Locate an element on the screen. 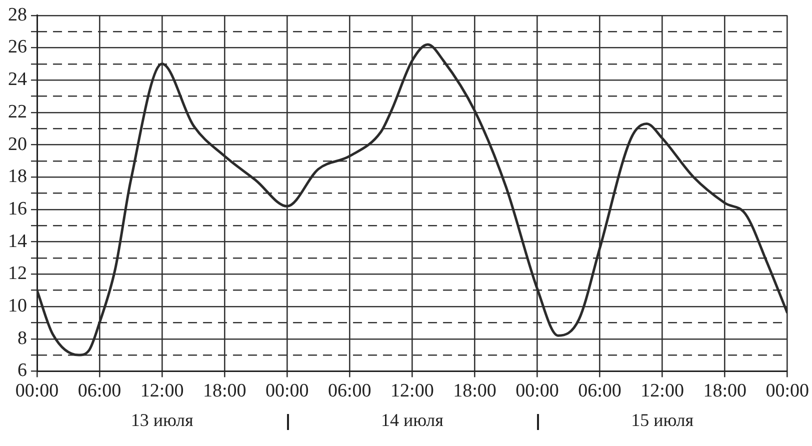 Image resolution: width=812 pixels, height=446 pixels. y-tick-label: 8 is located at coordinates (22, 338).